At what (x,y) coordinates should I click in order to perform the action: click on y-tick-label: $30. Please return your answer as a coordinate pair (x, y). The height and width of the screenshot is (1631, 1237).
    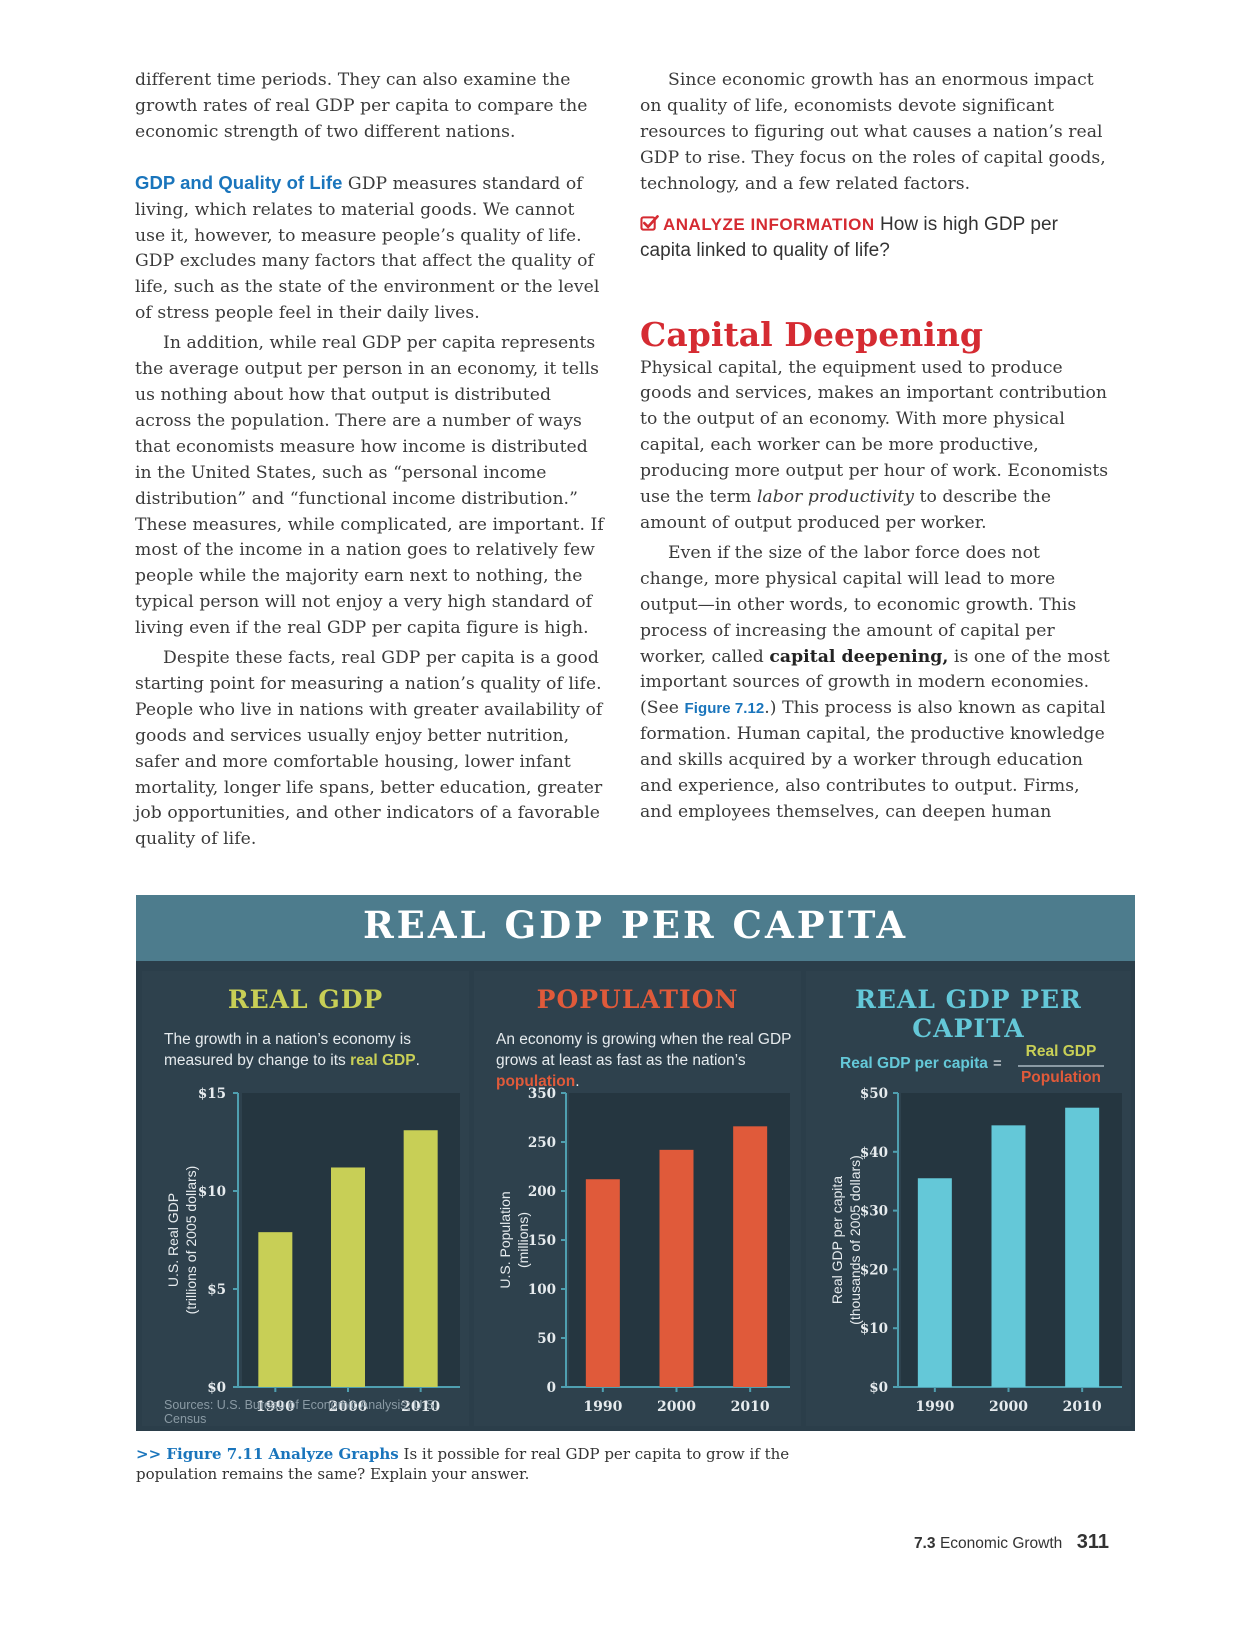
    Looking at the image, I should click on (874, 1212).